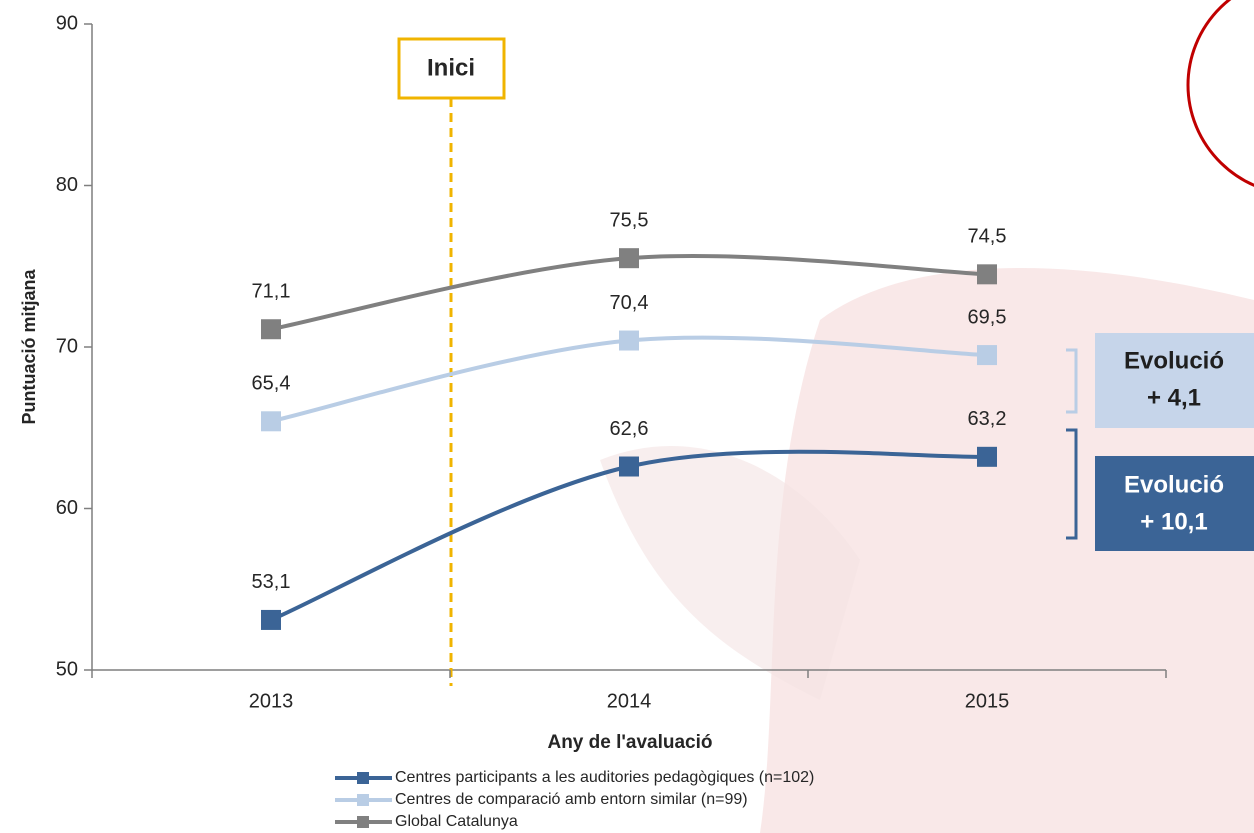 The height and width of the screenshot is (833, 1254). I want to click on y-tick-label: 80, so click(67, 185).